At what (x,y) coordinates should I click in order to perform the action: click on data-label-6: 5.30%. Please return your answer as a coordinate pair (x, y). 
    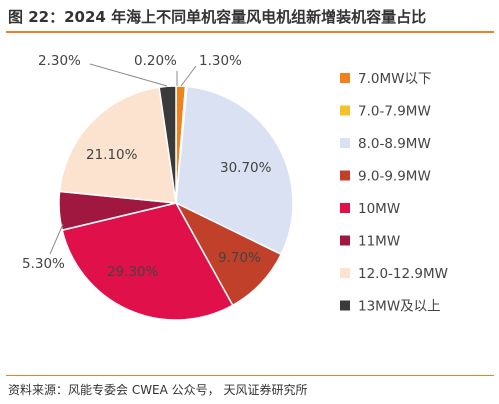
    Looking at the image, I should click on (43, 264).